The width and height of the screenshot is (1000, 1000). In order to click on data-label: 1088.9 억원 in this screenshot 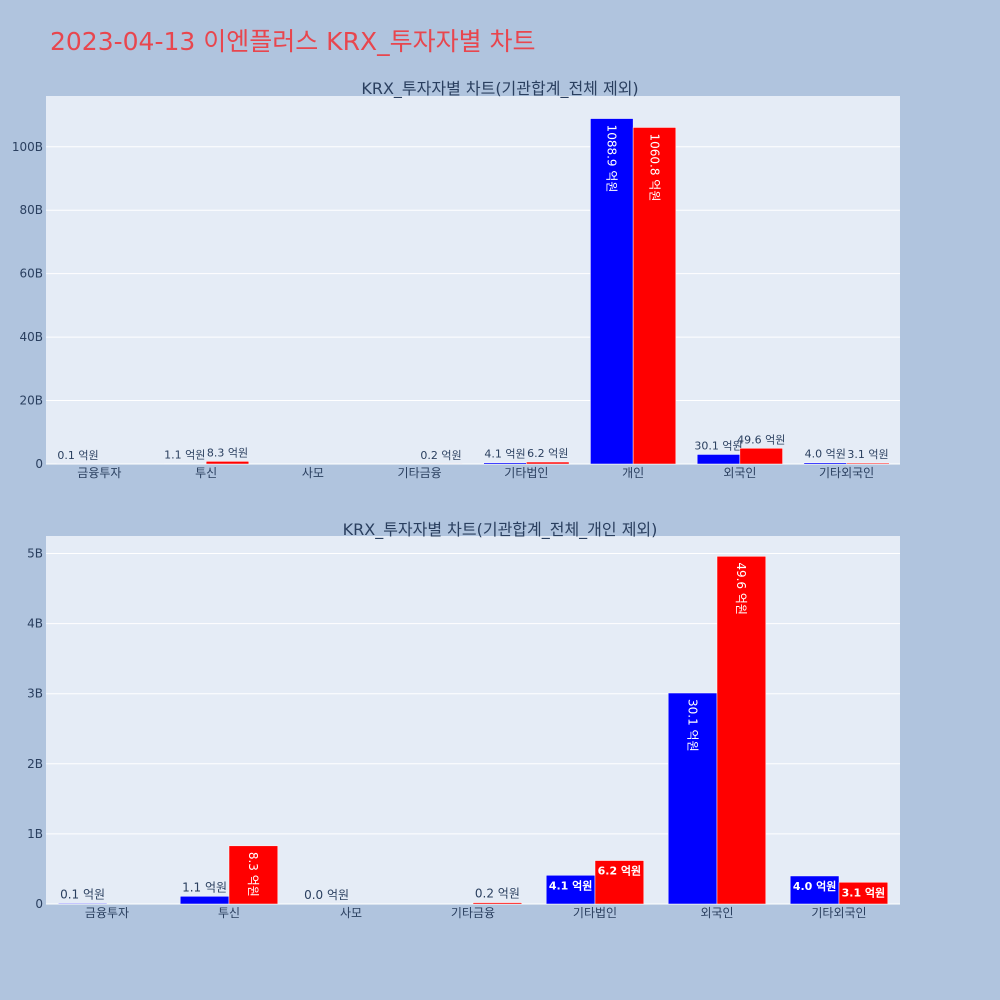, I will do `click(612, 159)`.